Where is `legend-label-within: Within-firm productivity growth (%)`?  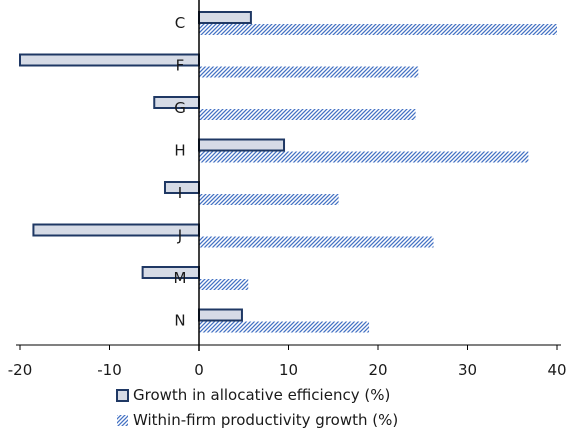 legend-label-within: Within-firm productivity growth (%) is located at coordinates (265, 420).